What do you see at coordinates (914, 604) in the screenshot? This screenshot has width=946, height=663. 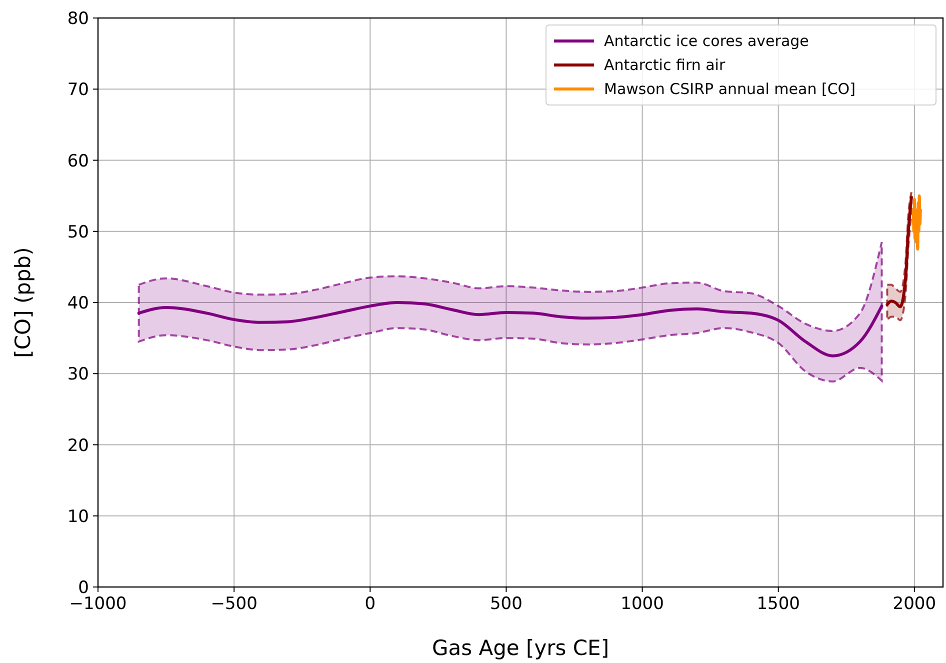 I see `x-tick-label: 2000` at bounding box center [914, 604].